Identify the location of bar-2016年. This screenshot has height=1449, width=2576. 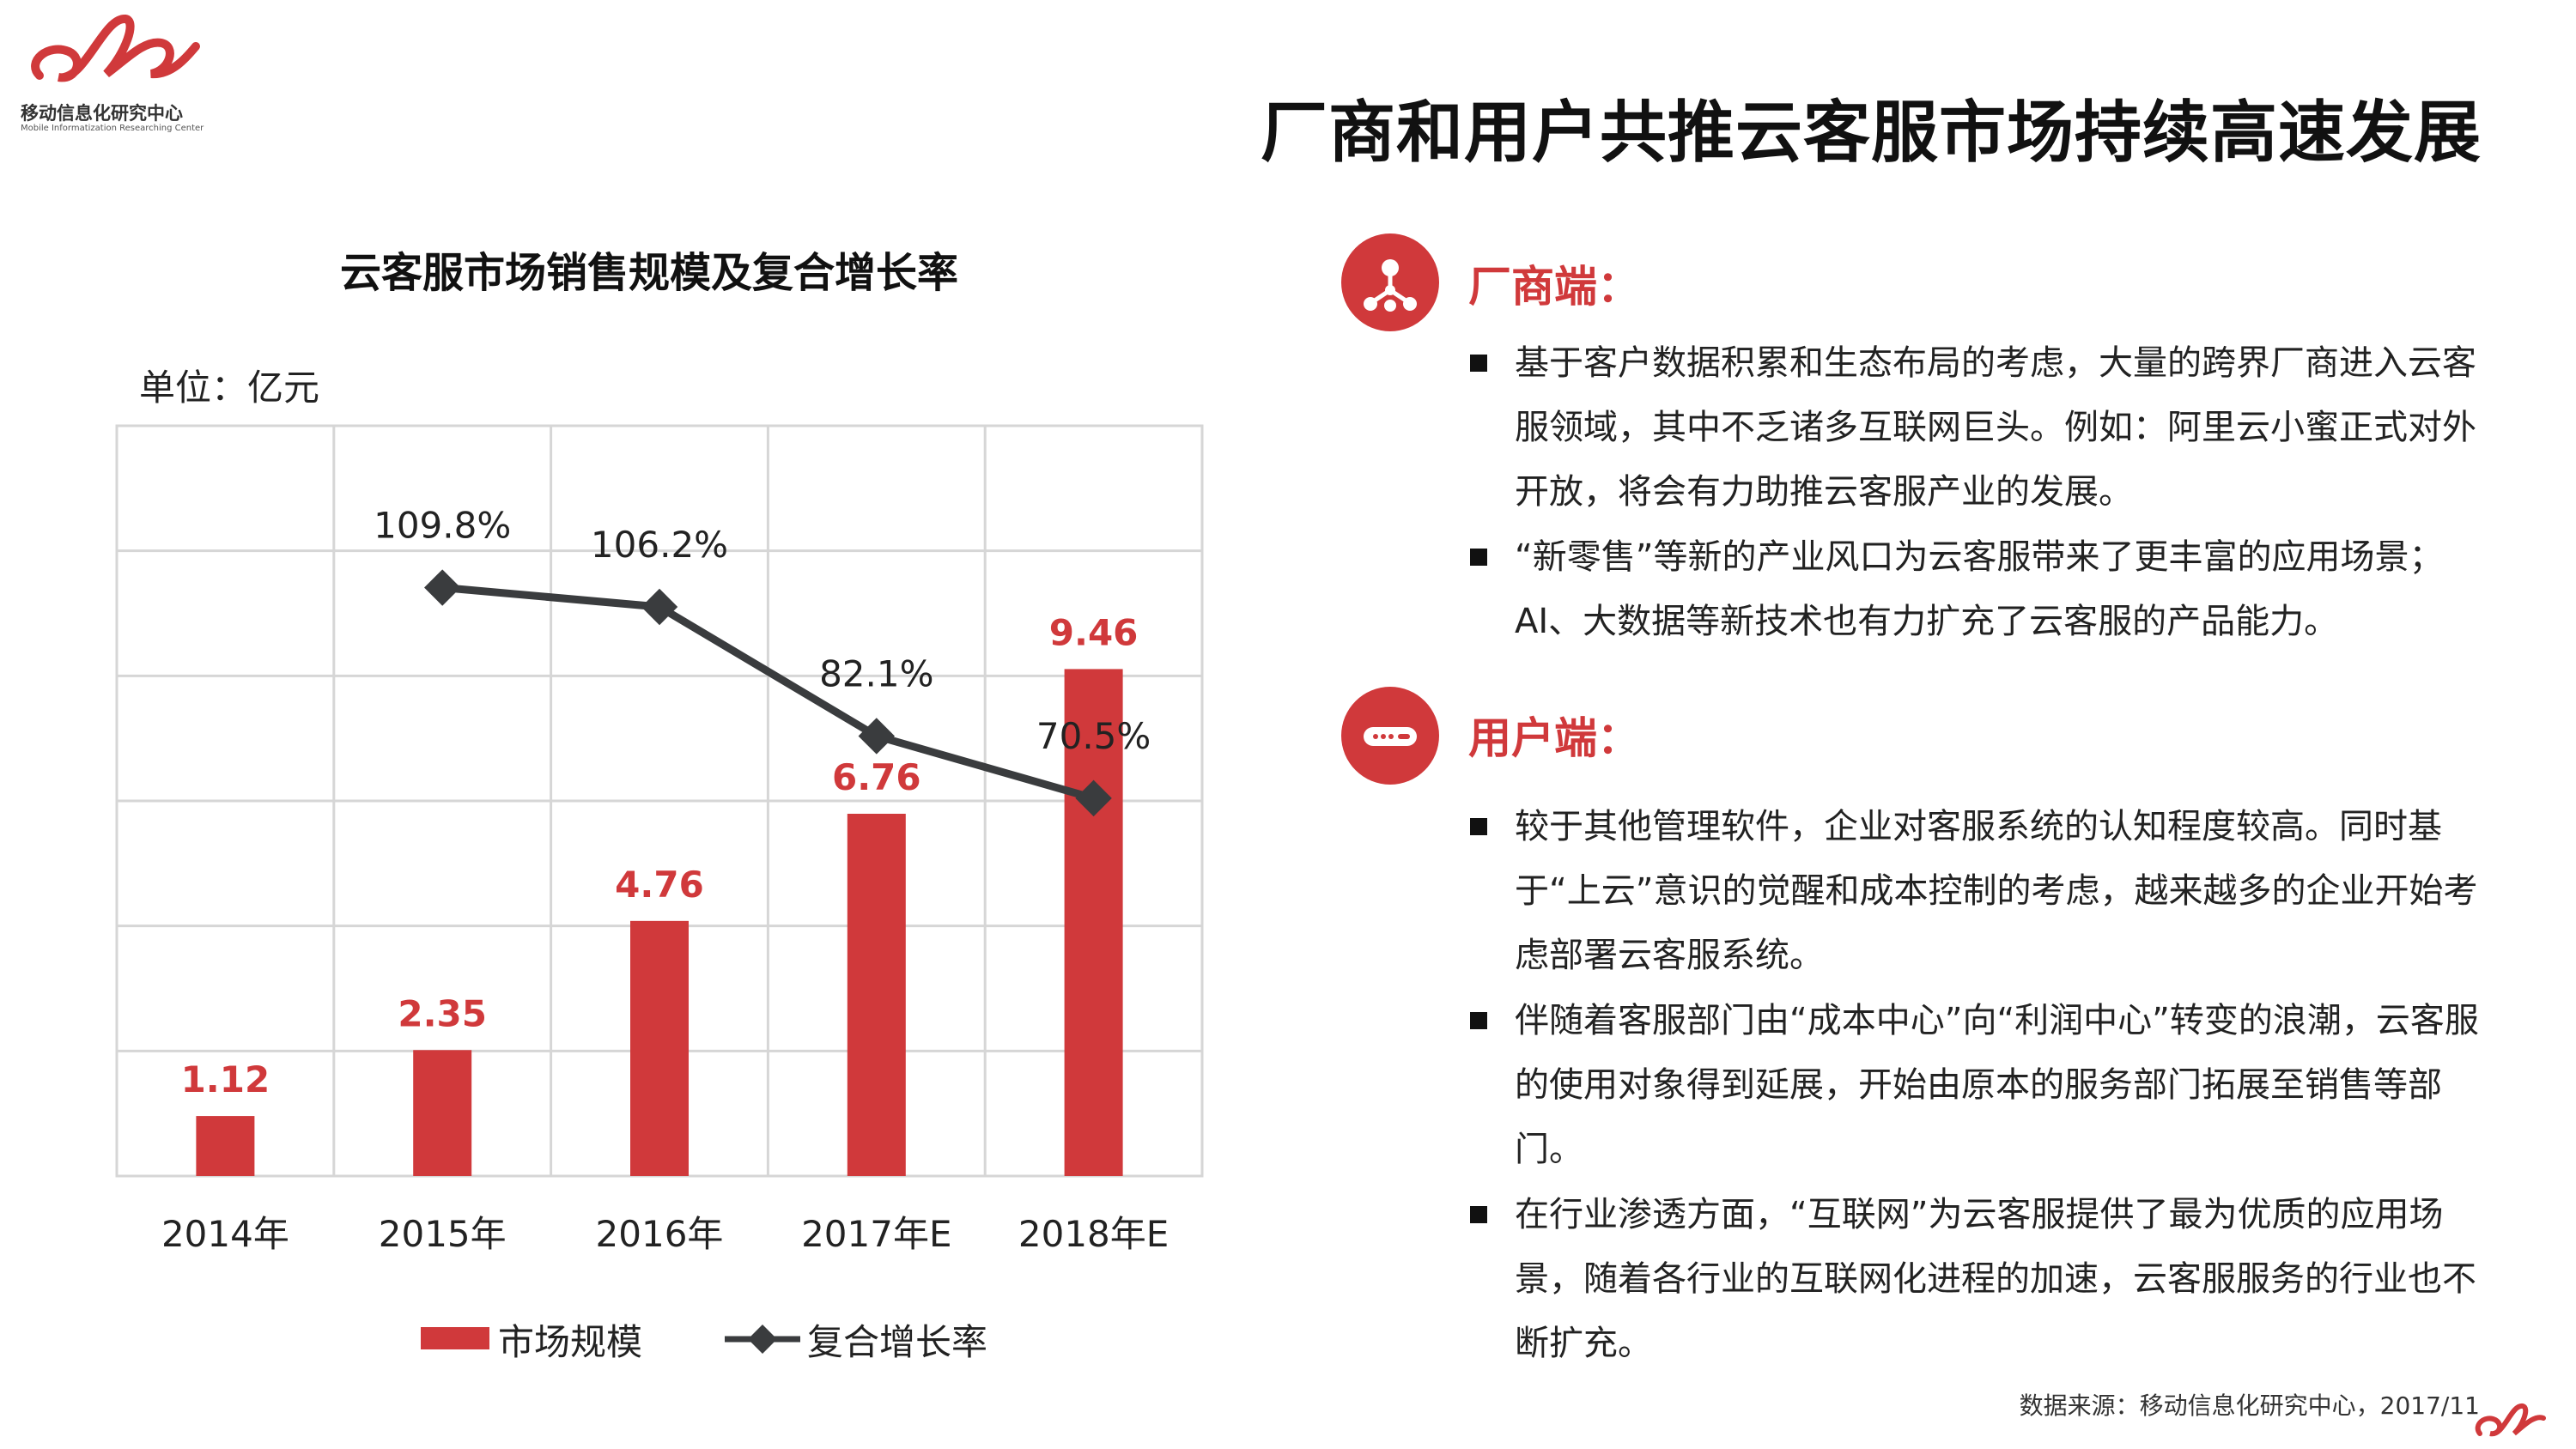
(660, 1048).